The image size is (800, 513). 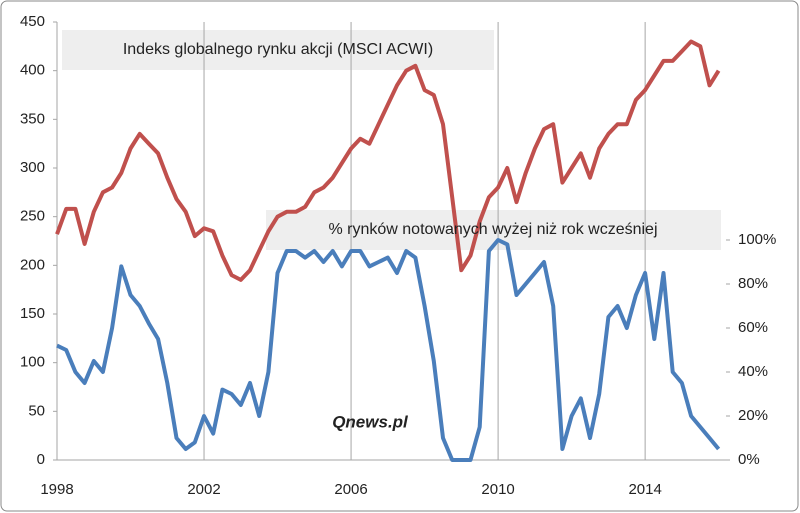 I want to click on y-tick-label: 450, so click(x=32, y=21).